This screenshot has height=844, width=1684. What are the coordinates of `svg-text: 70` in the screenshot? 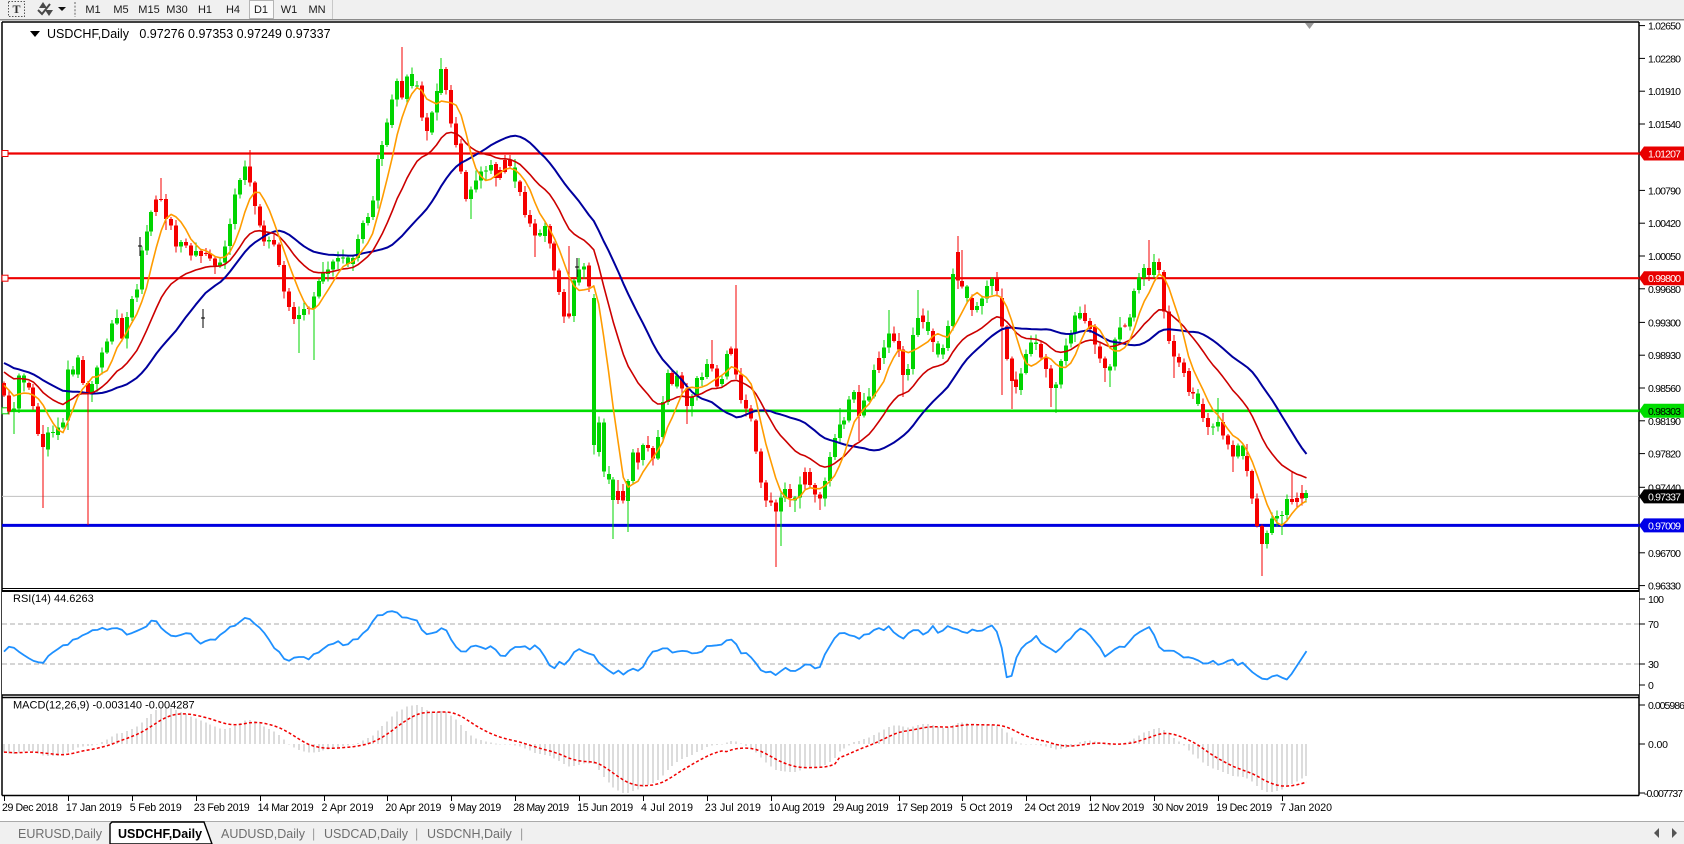 It's located at (1653, 625).